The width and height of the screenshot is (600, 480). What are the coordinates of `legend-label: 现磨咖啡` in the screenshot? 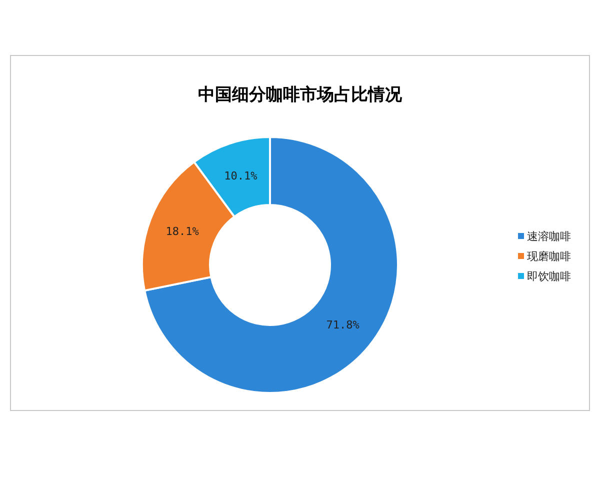 It's located at (549, 256).